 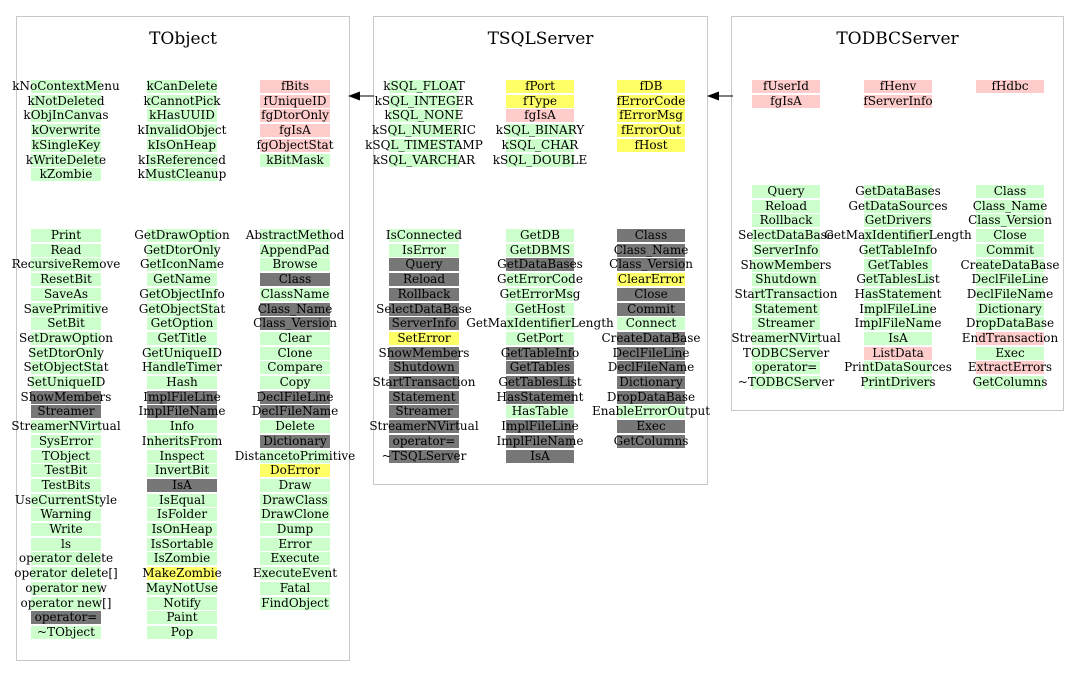 What do you see at coordinates (786, 220) in the screenshot?
I see `member-label: Rollback` at bounding box center [786, 220].